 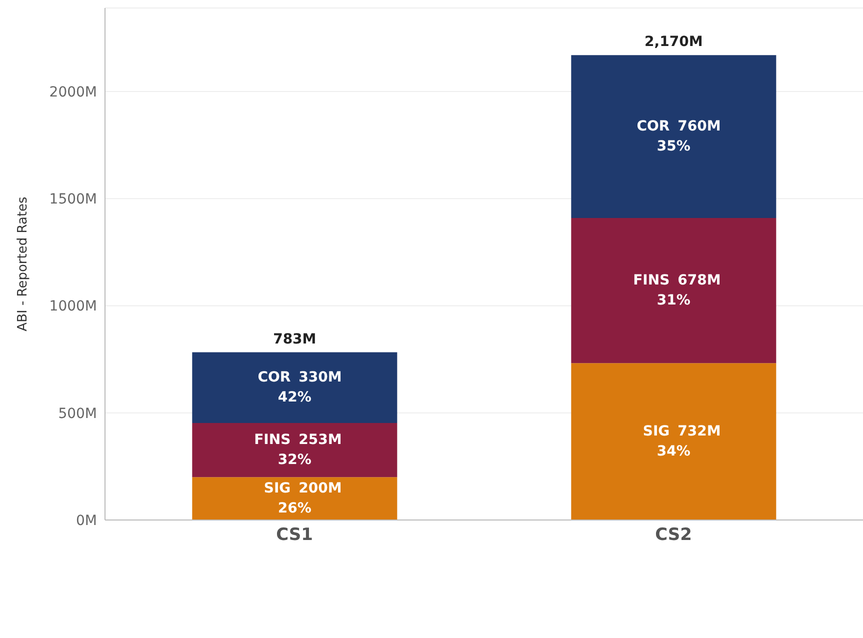 I want to click on x-tick-label: CS1, so click(x=294, y=535).